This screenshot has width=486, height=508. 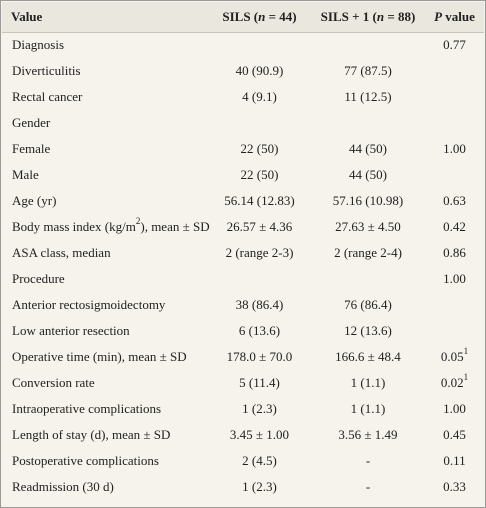 What do you see at coordinates (31, 122) in the screenshot?
I see `row-label: Gender` at bounding box center [31, 122].